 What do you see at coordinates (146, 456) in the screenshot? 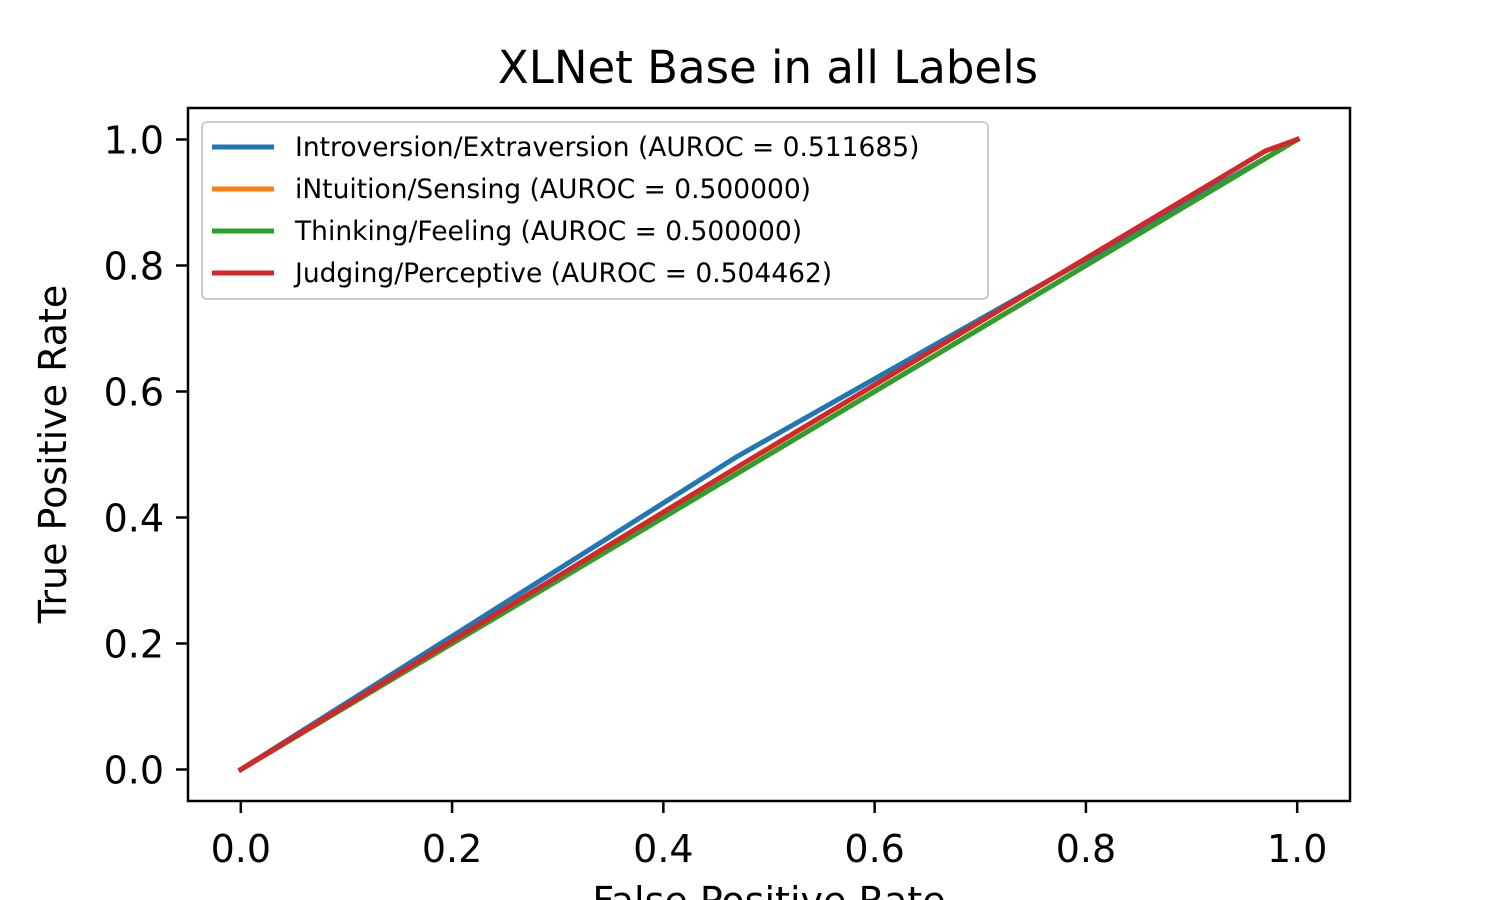
I see `y-axis-ticks: 0.0 0.2 0.4 0.6 0.8 1.0` at bounding box center [146, 456].